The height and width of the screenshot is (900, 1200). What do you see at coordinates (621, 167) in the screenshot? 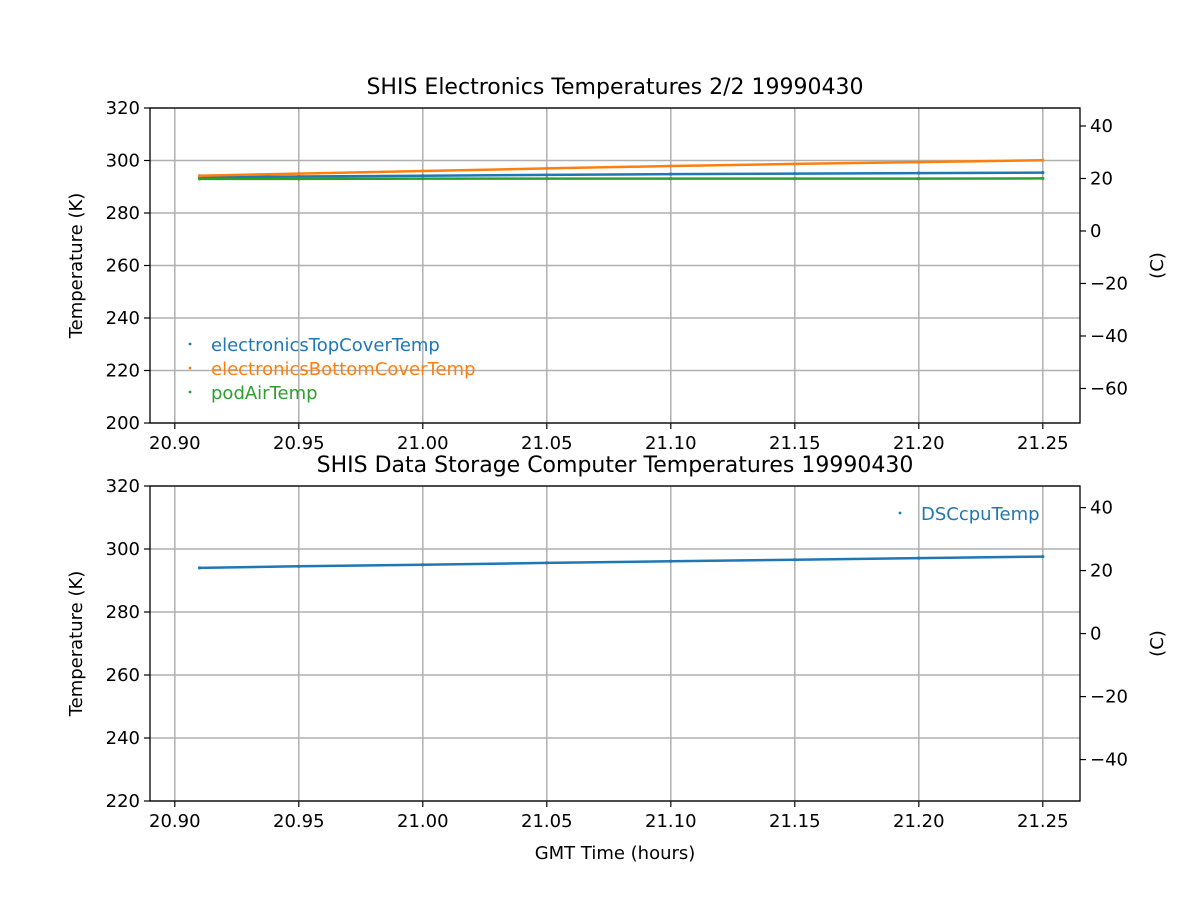
I see `series-line-electronicsBottomCoverTemp` at bounding box center [621, 167].